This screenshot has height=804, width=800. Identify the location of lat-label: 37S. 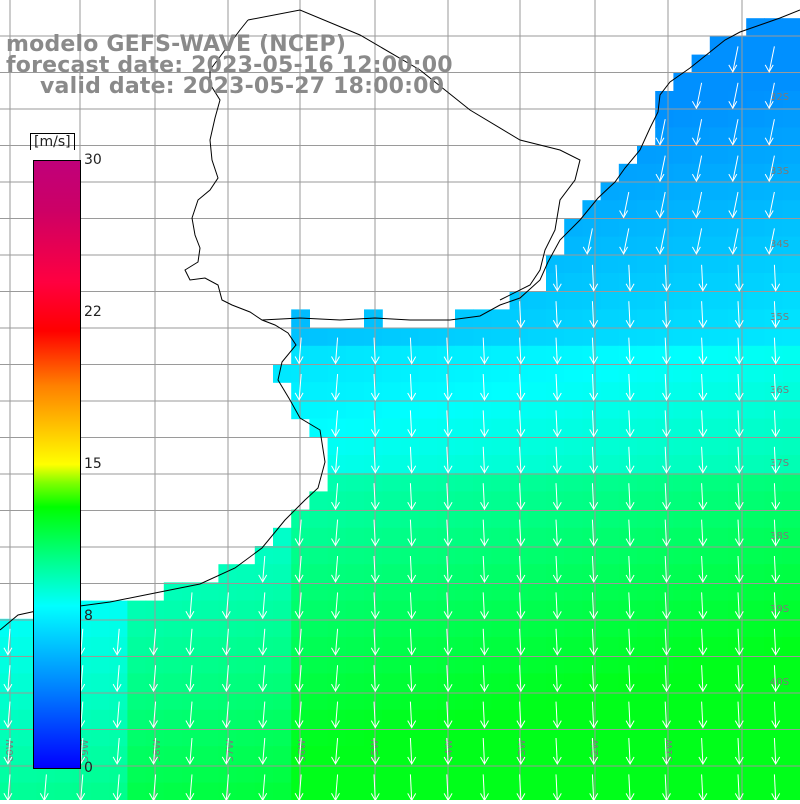
(779, 463).